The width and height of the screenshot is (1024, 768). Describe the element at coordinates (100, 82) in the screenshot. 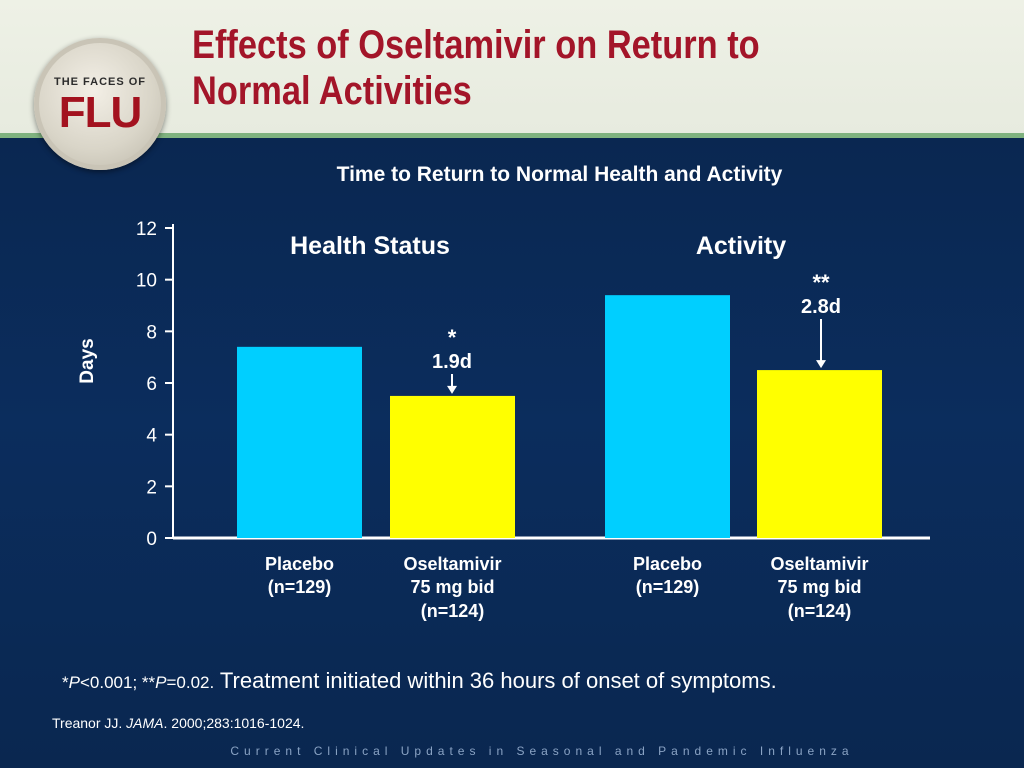

I see `logo-top-text: THE FACES OF` at that location.